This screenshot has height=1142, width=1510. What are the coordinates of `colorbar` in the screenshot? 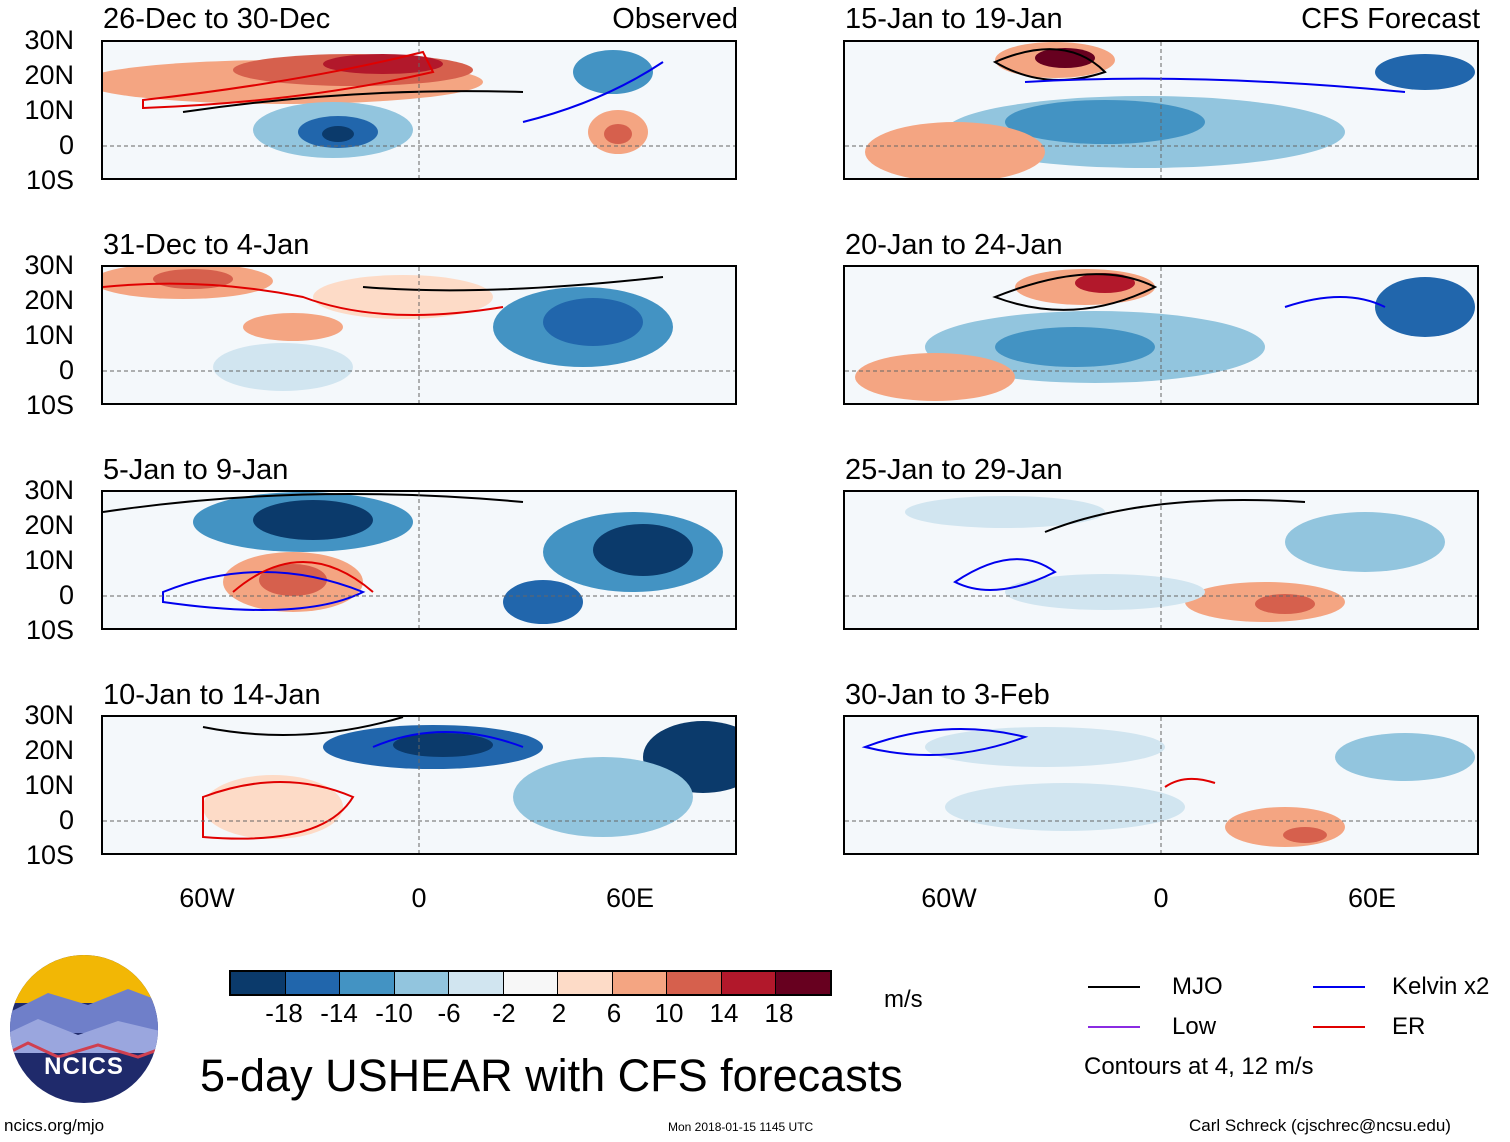 It's located at (530, 983).